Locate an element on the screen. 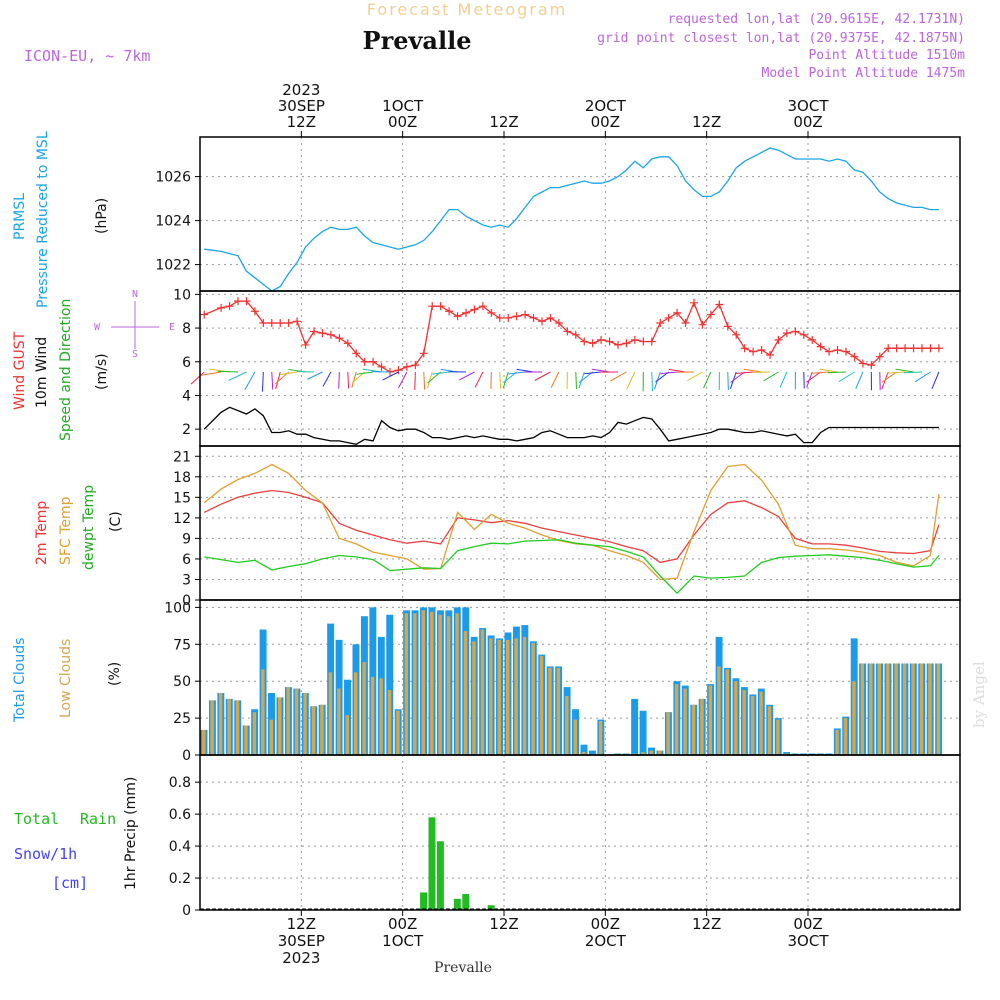 Image resolution: width=1000 pixels, height=1000 pixels. y-tick-label: 21 is located at coordinates (182, 457).